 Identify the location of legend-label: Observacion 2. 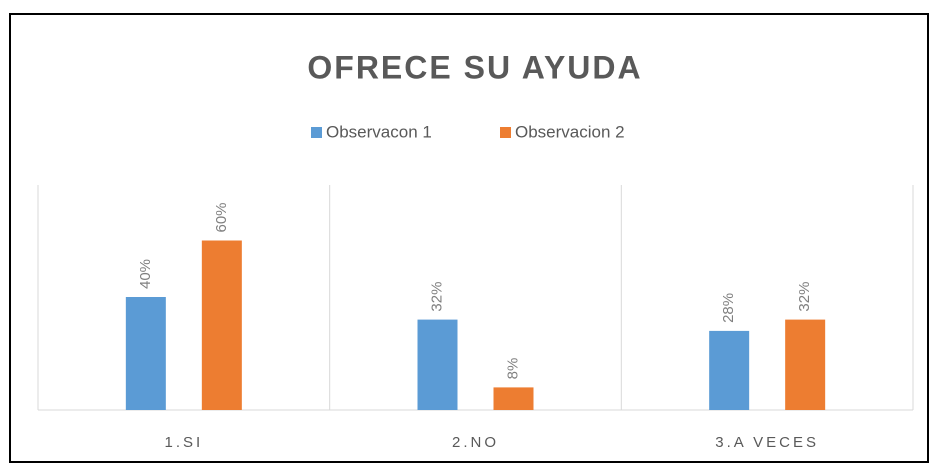
(570, 131).